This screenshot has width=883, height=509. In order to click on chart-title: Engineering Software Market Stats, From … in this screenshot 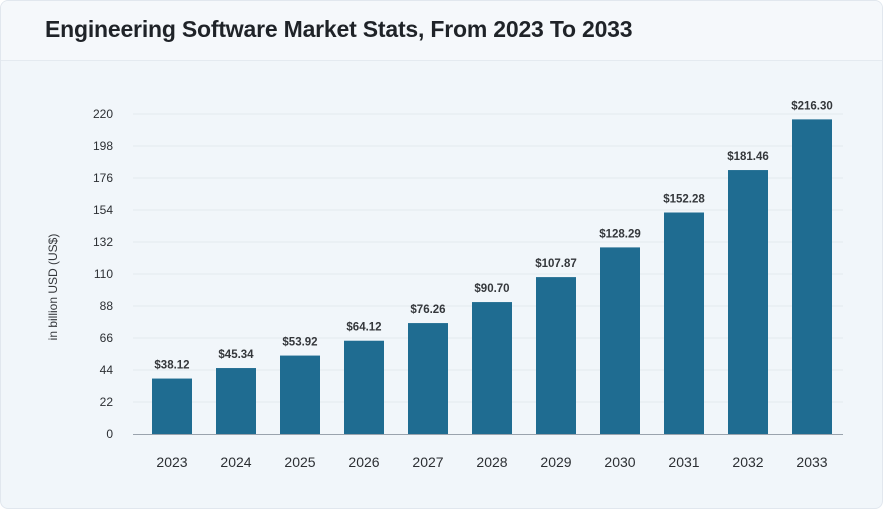, I will do `click(339, 29)`.